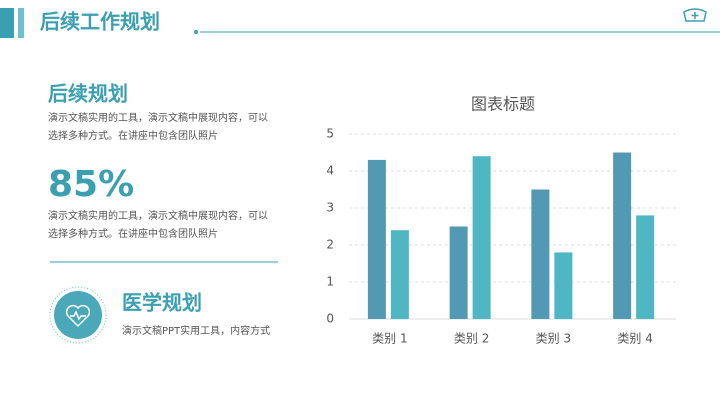 The image size is (720, 405). Describe the element at coordinates (471, 339) in the screenshot. I see `x-tick-label: 类别 2` at that location.